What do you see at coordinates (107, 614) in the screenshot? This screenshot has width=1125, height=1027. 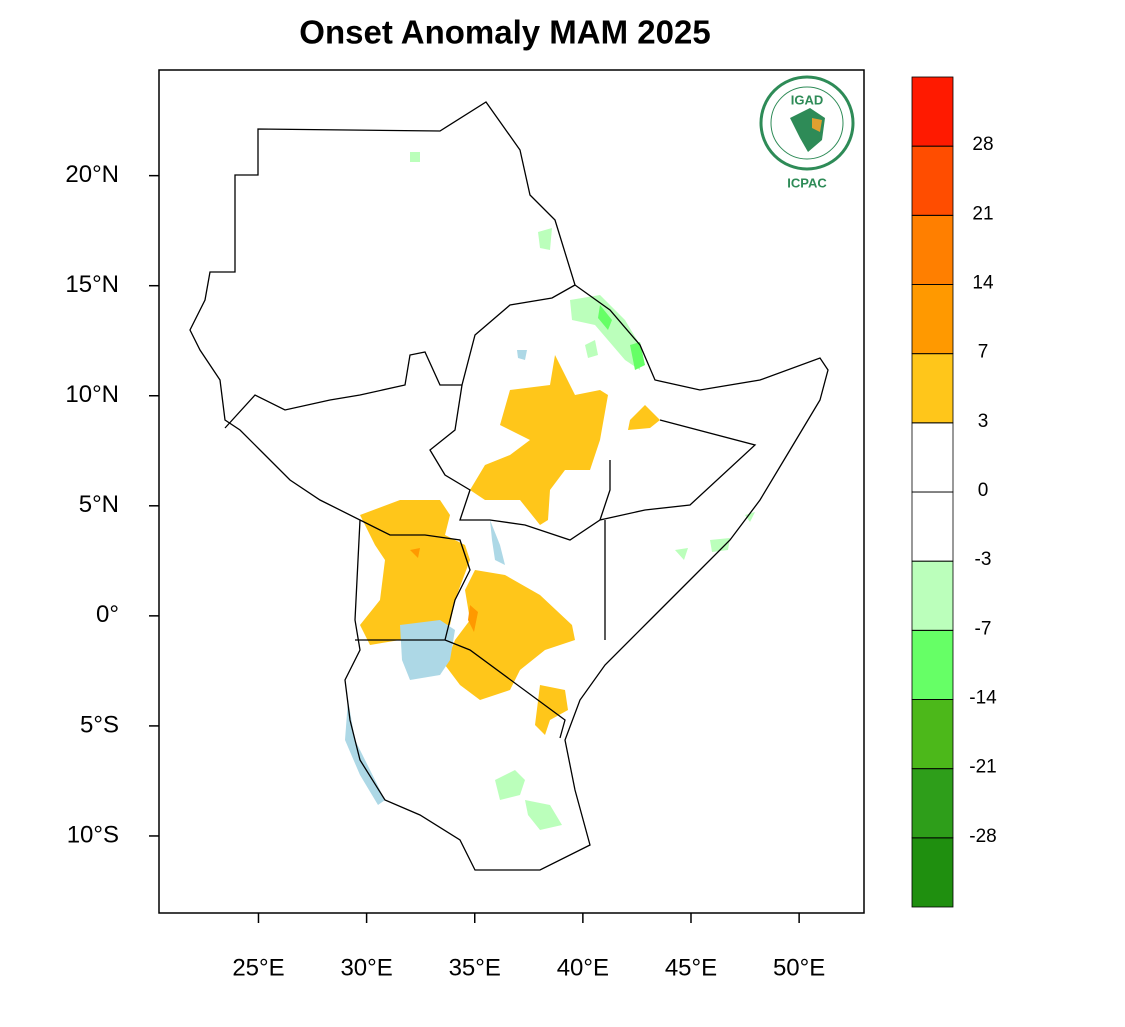 I see `y-tick-label: 0°` at bounding box center [107, 614].